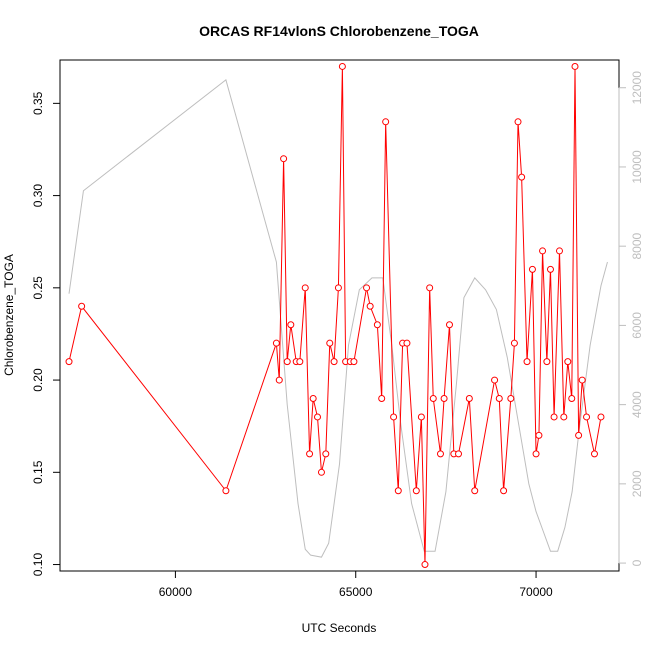 This screenshot has width=650, height=655. What do you see at coordinates (38, 565) in the screenshot?
I see `y-tick-label: 0.10` at bounding box center [38, 565].